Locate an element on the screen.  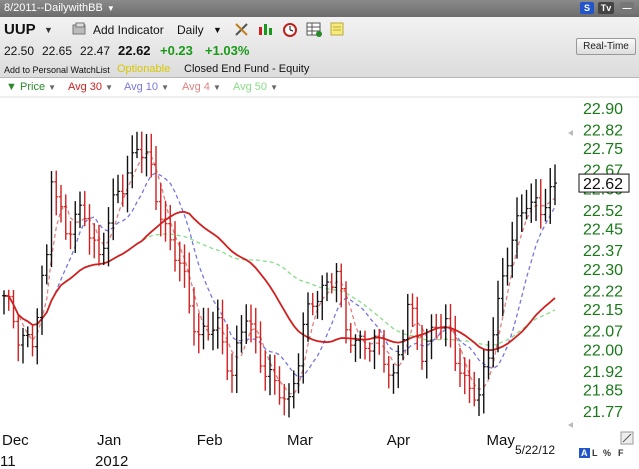
legend-item: Avg 30 ▼ is located at coordinates (90, 87).